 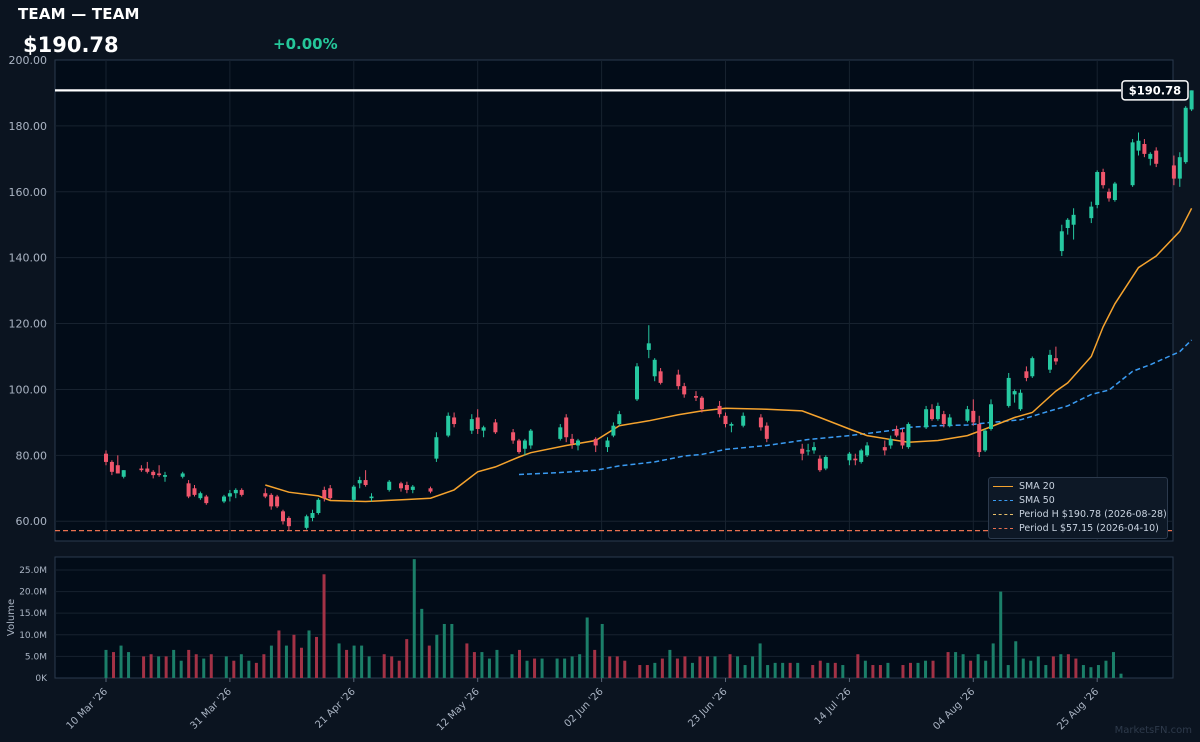 I want to click on legend-swatch-period-low, so click(x=1003, y=528).